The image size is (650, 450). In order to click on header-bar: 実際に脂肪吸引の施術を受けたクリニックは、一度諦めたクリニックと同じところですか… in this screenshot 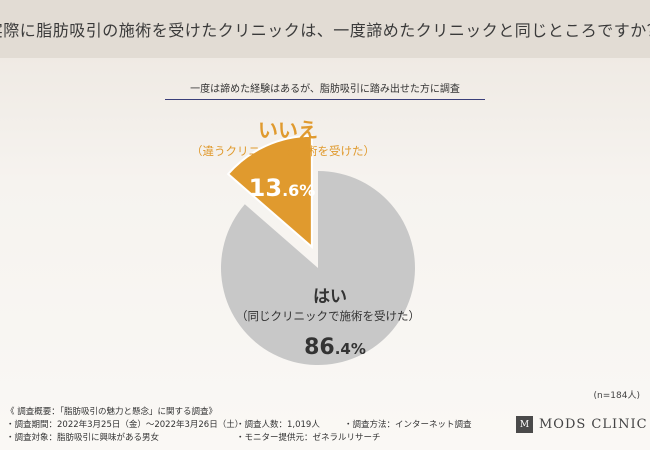, I will do `click(325, 29)`.